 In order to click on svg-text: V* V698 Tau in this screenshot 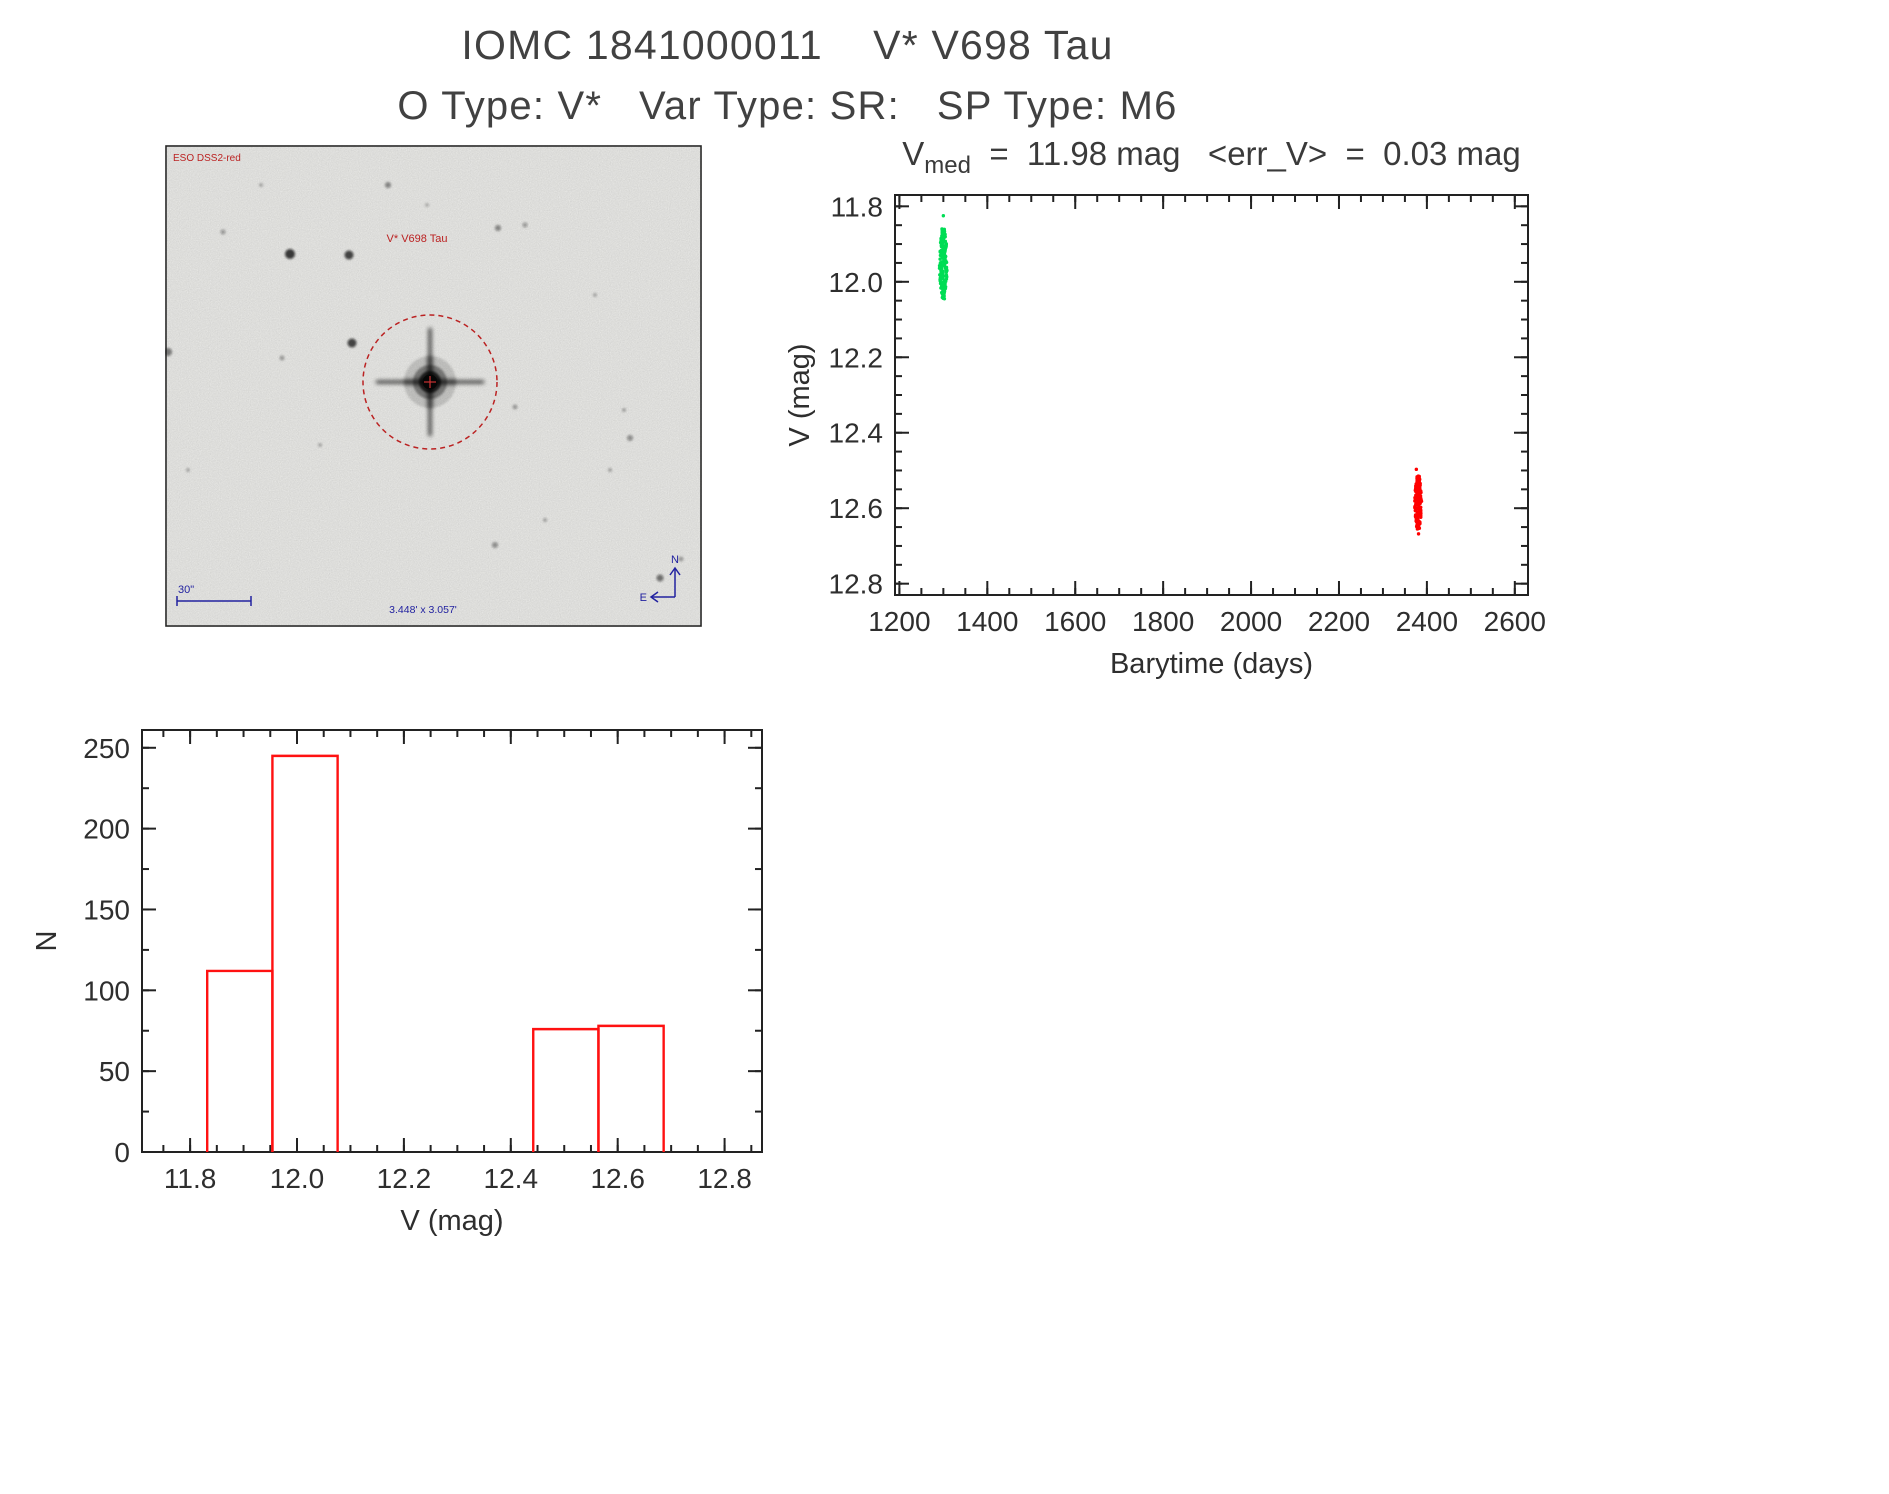, I will do `click(417, 239)`.